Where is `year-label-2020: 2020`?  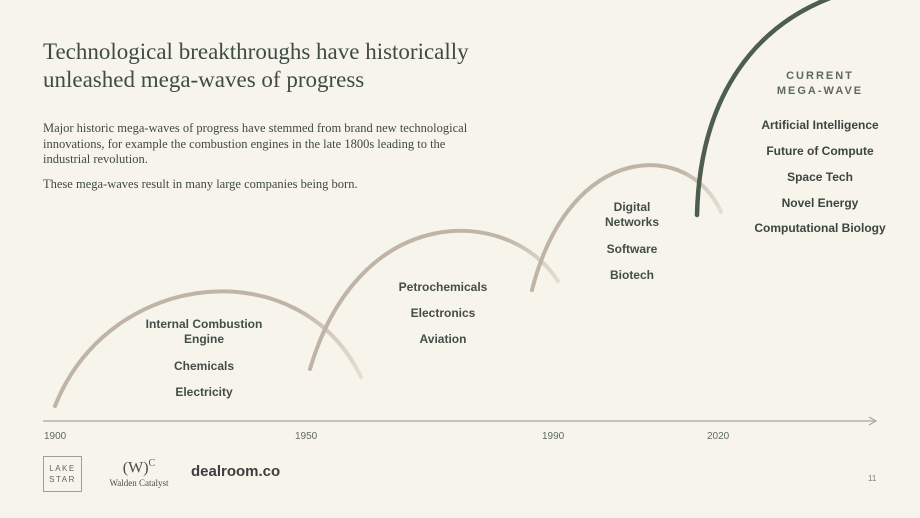 year-label-2020: 2020 is located at coordinates (718, 436).